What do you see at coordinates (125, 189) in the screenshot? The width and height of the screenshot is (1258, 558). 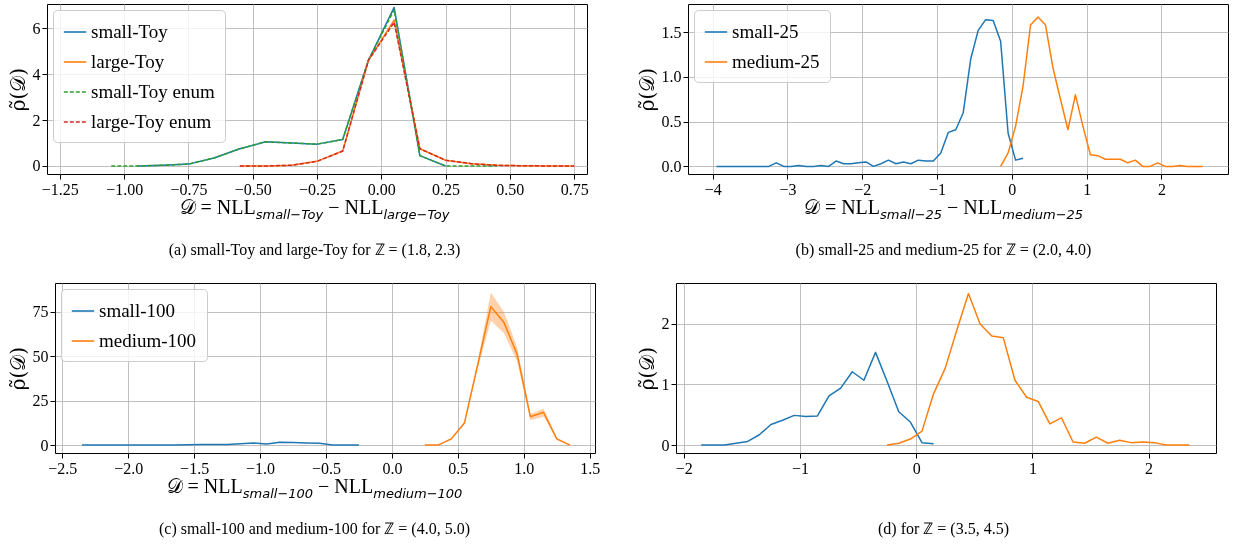 I see `x-tick-label: −1.00` at bounding box center [125, 189].